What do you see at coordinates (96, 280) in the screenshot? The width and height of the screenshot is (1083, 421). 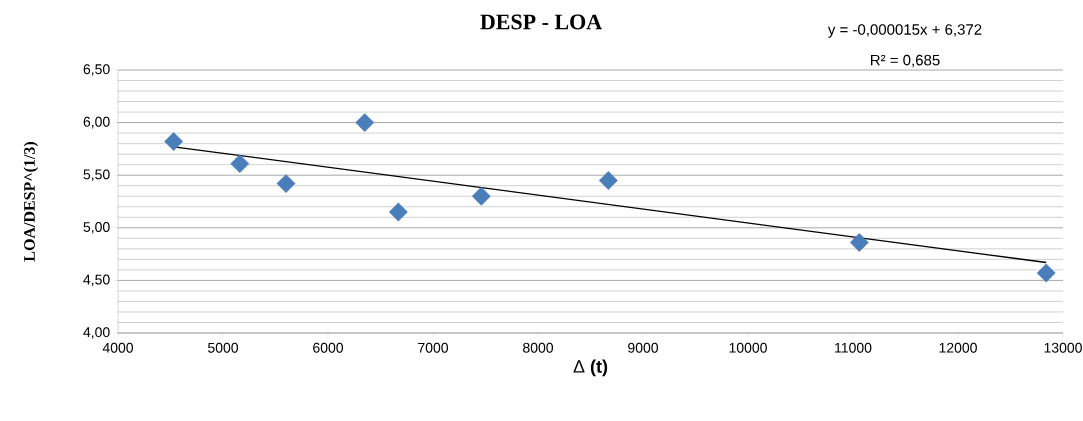 I see `y-tick-label: 4,50` at bounding box center [96, 280].